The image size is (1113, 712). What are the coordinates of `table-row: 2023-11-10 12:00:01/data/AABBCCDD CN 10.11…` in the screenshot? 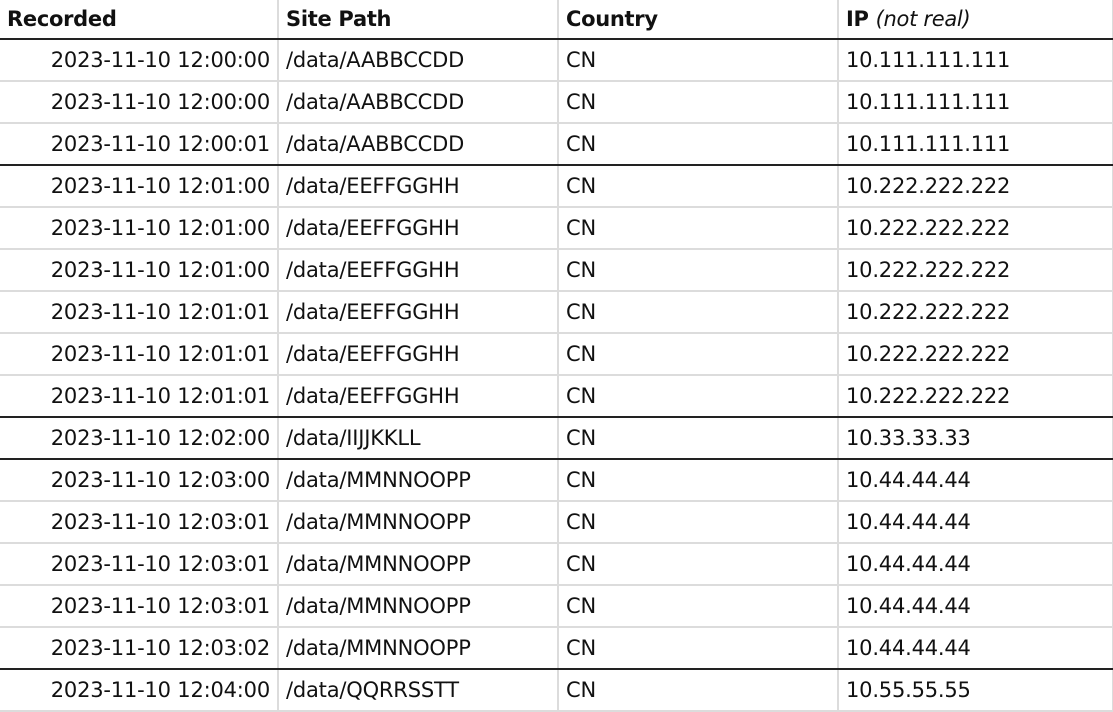 It's located at (556, 144).